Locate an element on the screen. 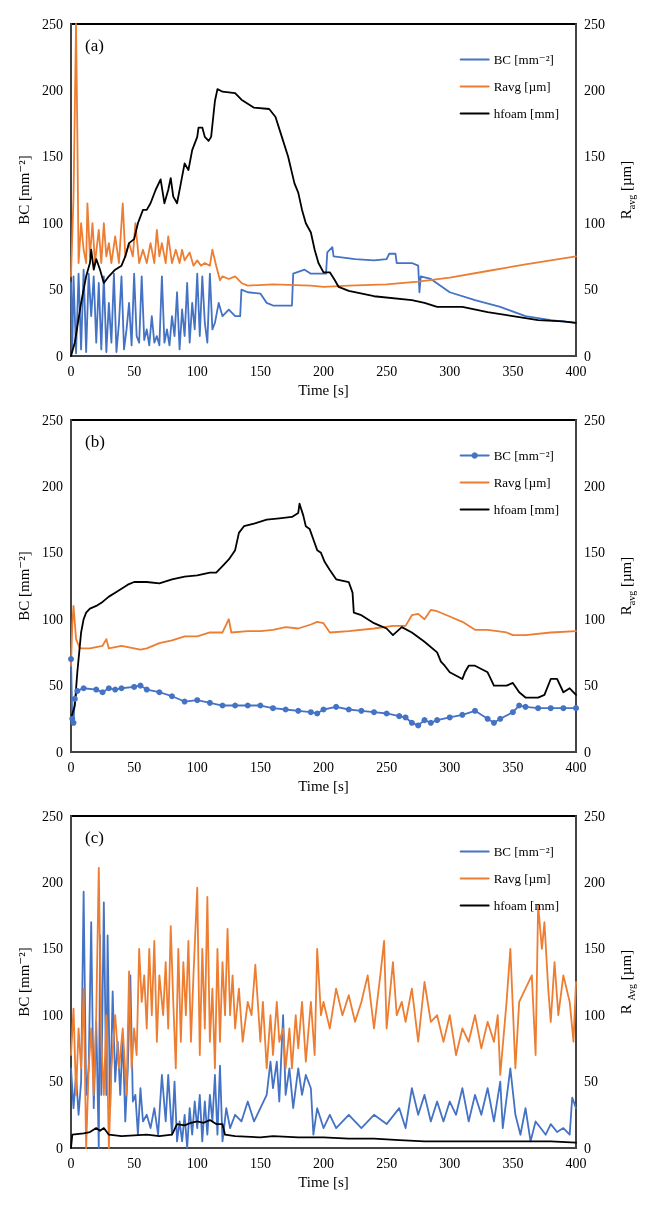 Image resolution: width=652 pixels, height=1208 pixels. y2-axis-title: Ravg [µm] is located at coordinates (627, 190).